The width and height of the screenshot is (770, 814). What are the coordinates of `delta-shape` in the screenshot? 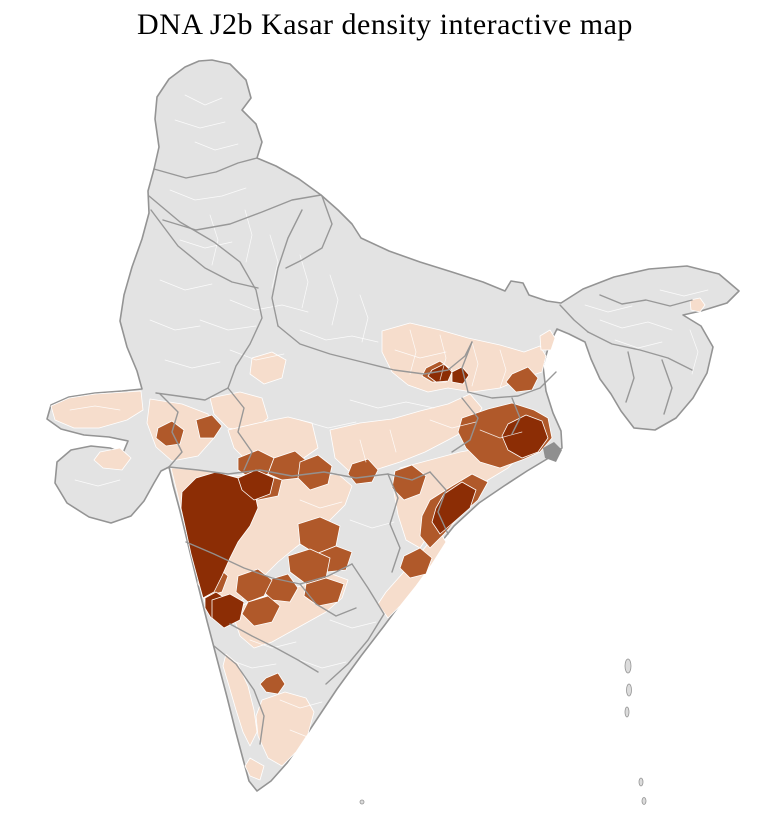 It's located at (552, 452).